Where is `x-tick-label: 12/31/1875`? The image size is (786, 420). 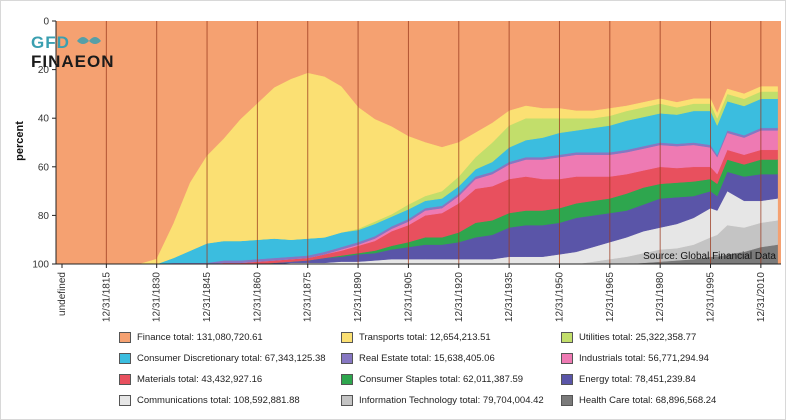
x-tick-label: 12/31/1875 is located at coordinates (308, 297).